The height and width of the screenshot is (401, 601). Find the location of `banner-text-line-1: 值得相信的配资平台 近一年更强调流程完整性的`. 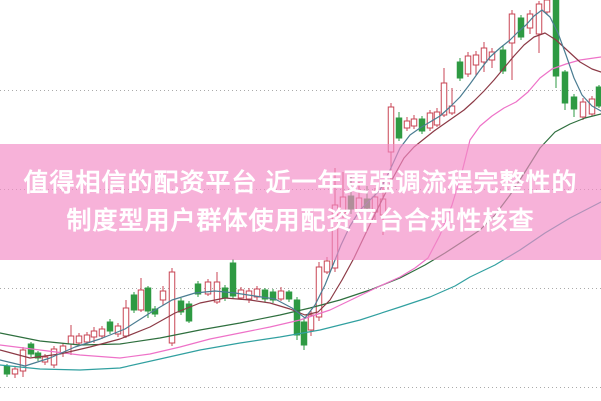

banner-text-line-1: 值得相信的配资平台 近一年更强调流程完整性的 is located at coordinates (300, 183).